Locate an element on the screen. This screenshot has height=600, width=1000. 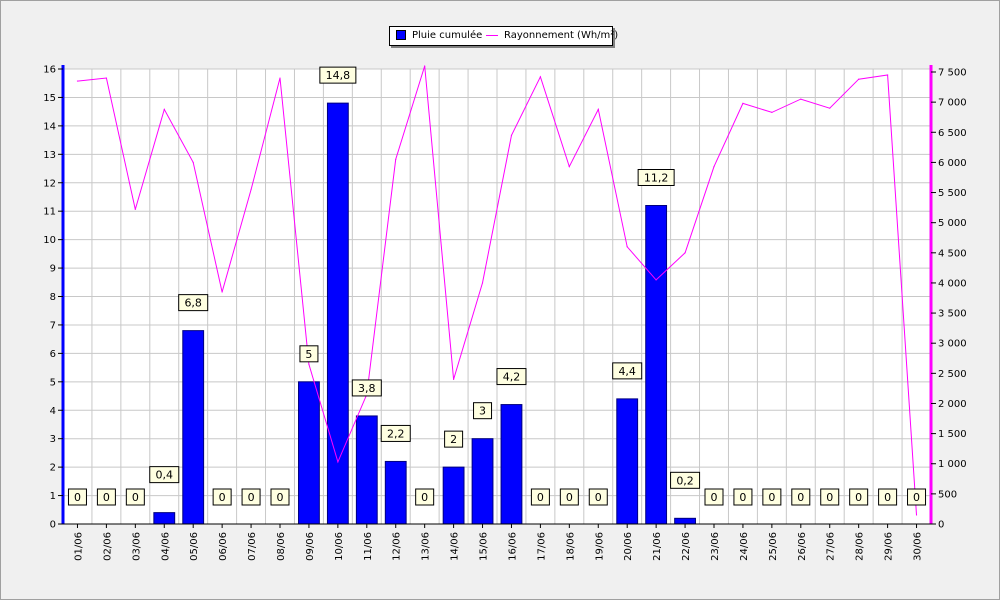
data-label-box-23/06 is located at coordinates (714, 497).